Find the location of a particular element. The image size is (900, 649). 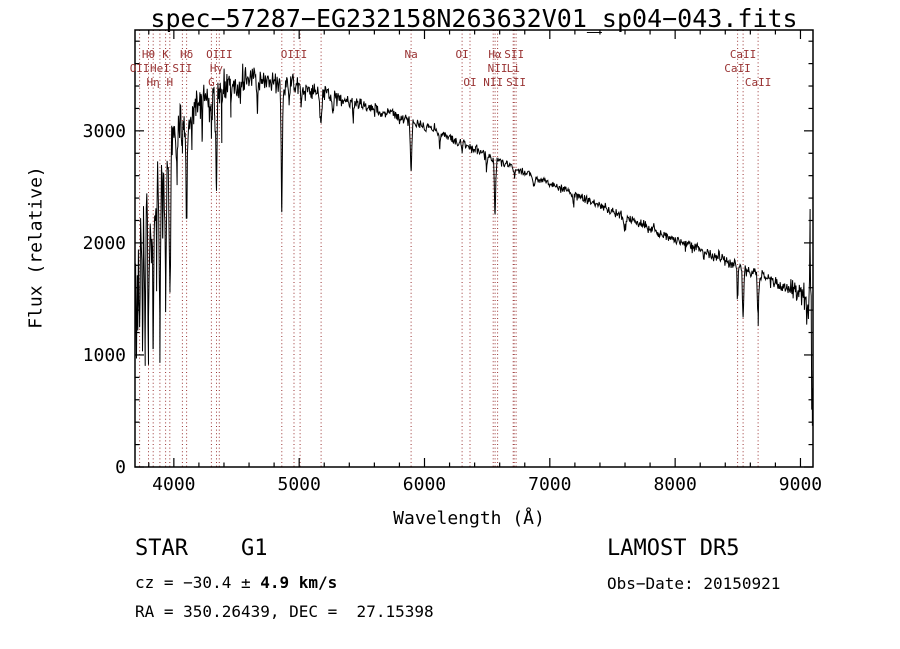

spectral-line-label: Hα is located at coordinates (495, 54).